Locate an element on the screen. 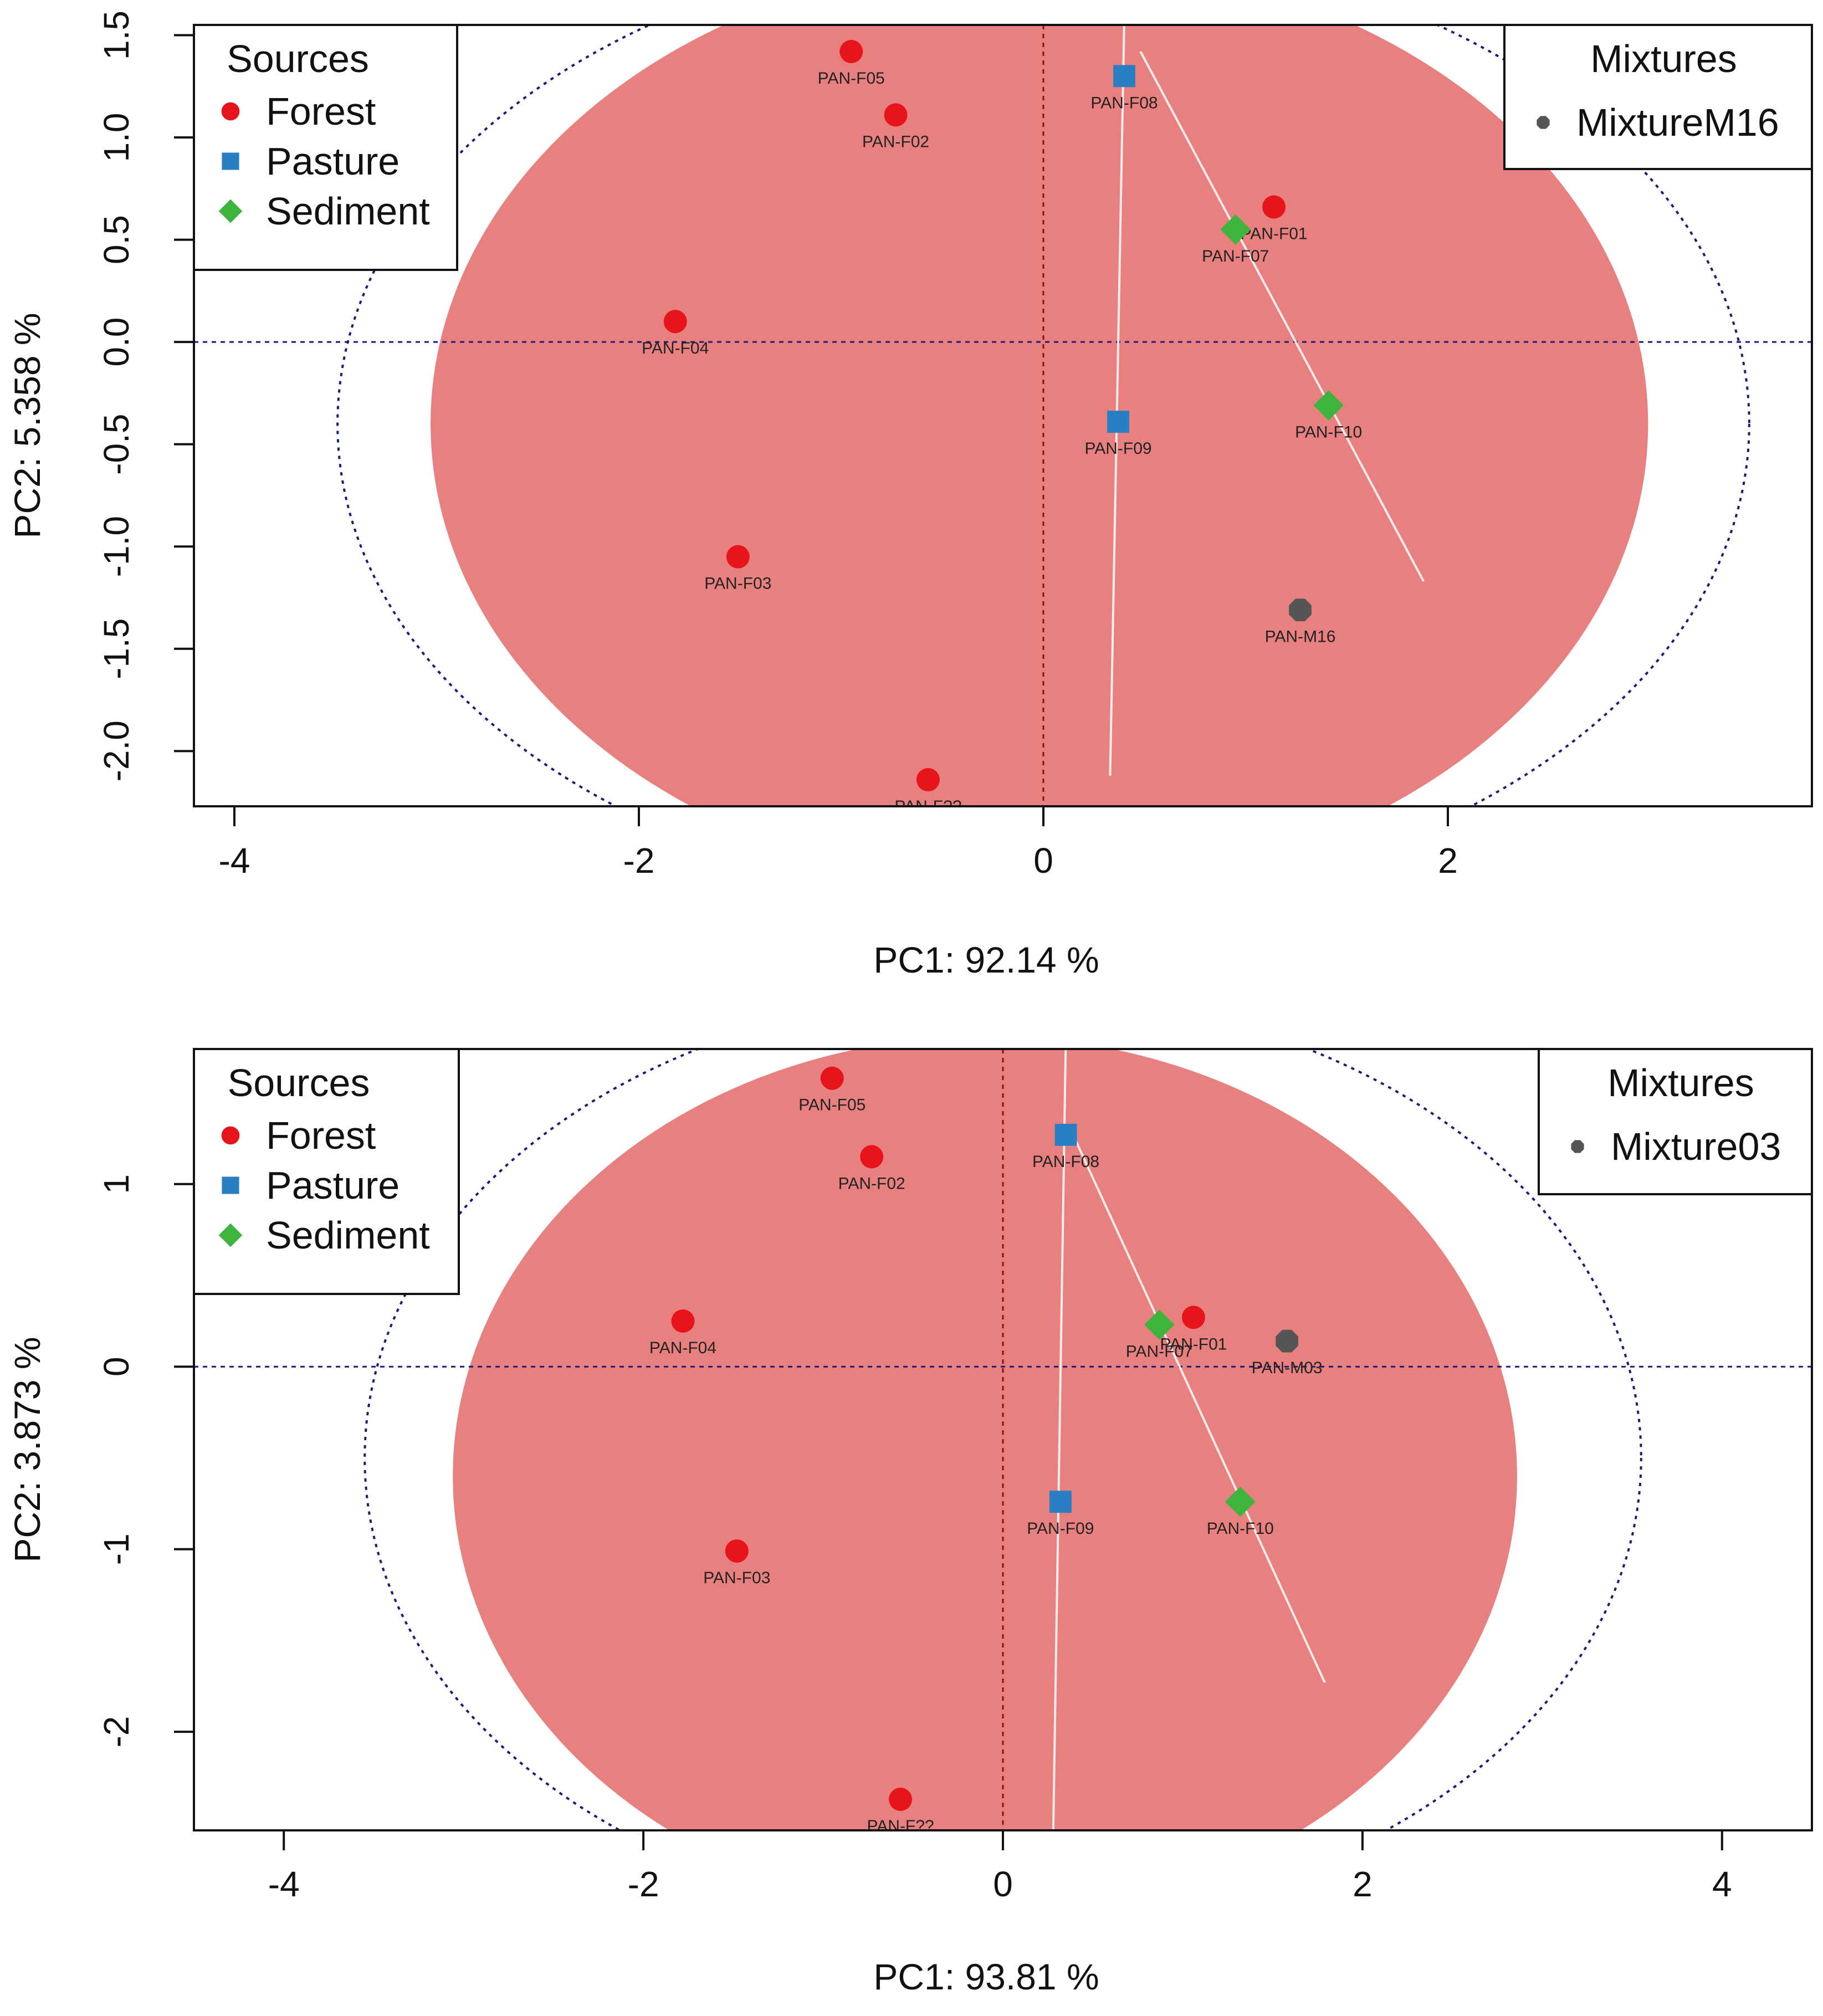 The width and height of the screenshot is (1823, 2016). point-label-8: PAN-F07 is located at coordinates (1159, 1351).